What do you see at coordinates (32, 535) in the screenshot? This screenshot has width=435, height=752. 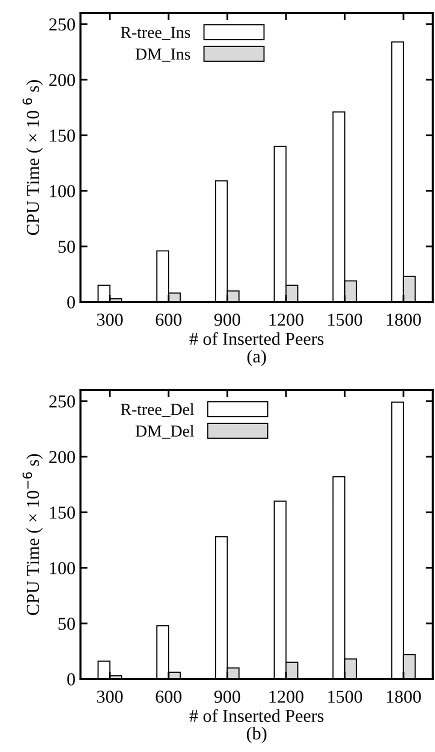 I see `y-axis-title: CPU Time ( × 10$^{−6}$ s)` at bounding box center [32, 535].